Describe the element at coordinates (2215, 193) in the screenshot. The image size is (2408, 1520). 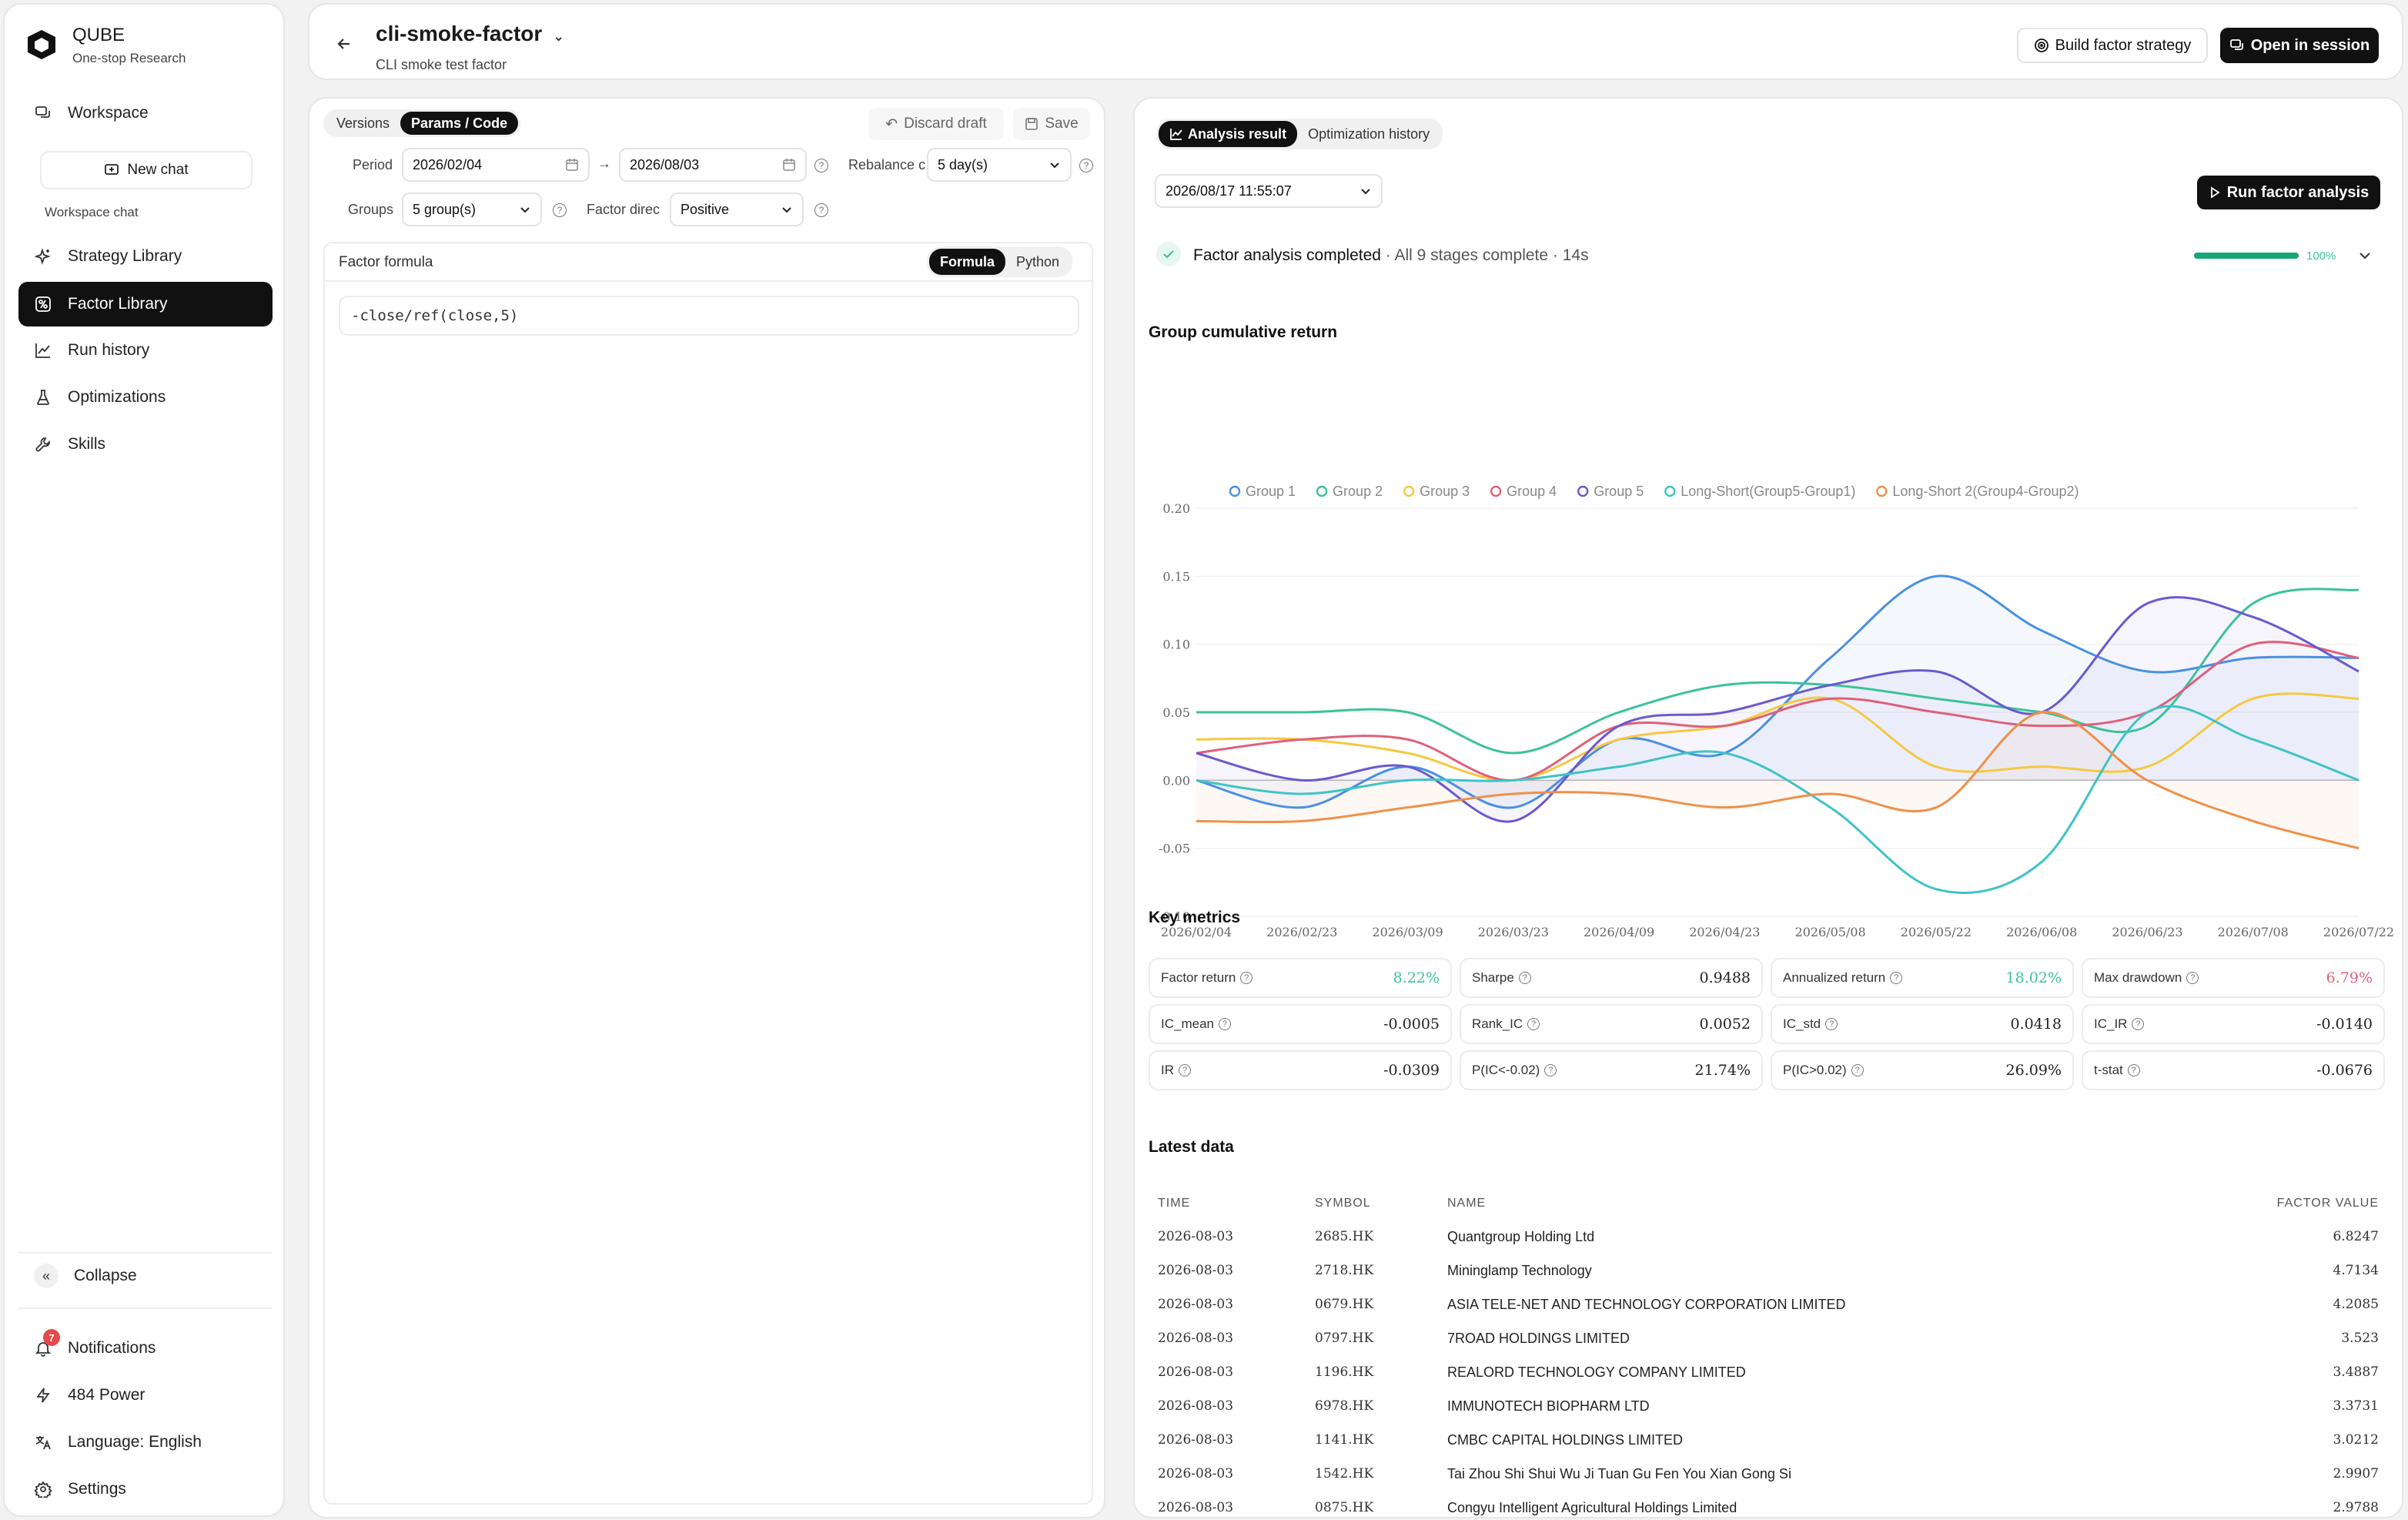
I see `play-icon` at that location.